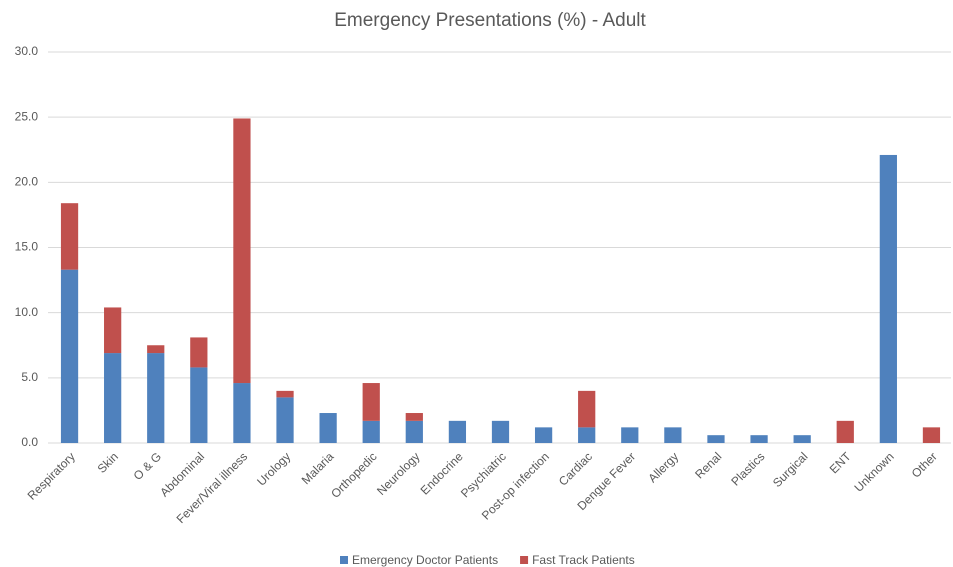  Describe the element at coordinates (108, 462) in the screenshot. I see `x-tick-label: Skin` at that location.